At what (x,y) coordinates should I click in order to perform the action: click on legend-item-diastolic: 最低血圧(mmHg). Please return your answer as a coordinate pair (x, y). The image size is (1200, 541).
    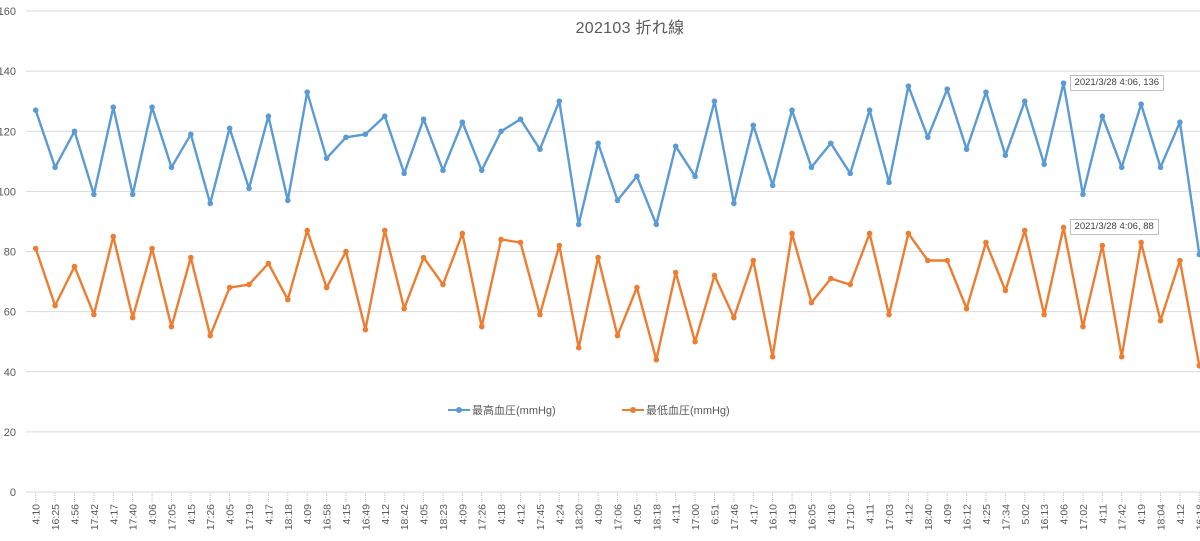
    Looking at the image, I should click on (676, 410).